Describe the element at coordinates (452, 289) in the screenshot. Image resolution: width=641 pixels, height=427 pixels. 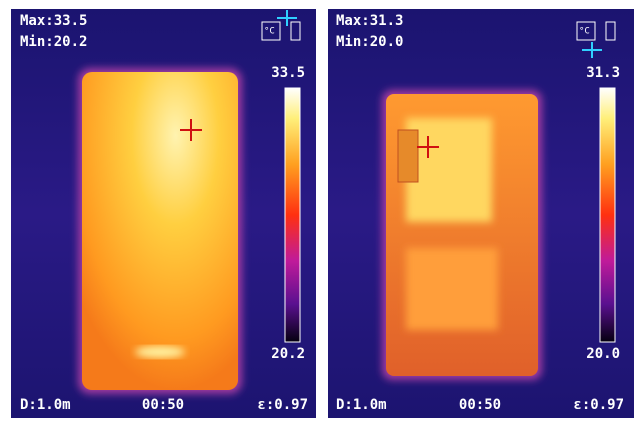
I see `warm-area` at that location.